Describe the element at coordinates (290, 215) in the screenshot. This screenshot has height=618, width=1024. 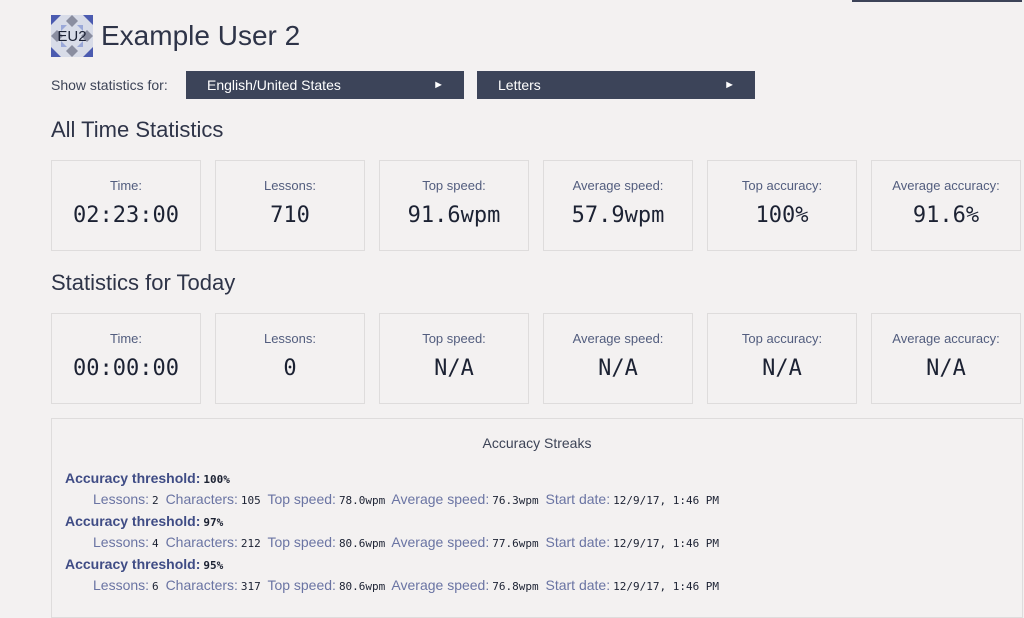
I see `stat-value: 710` at that location.